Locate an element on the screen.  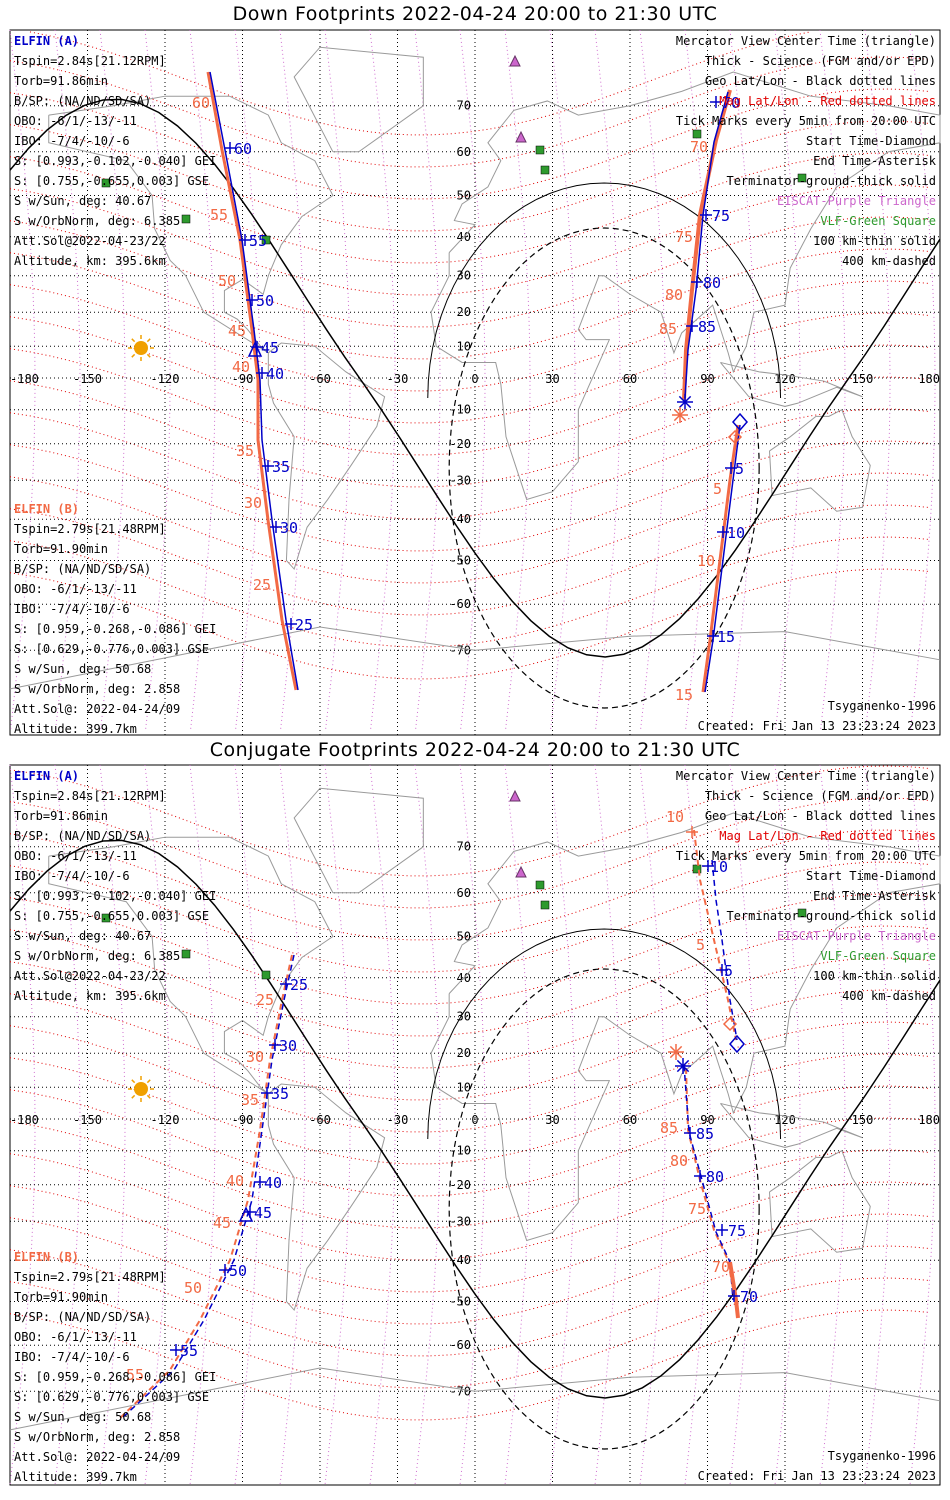
elfin-b-info-line: OBO: -6/1/-13/-11 is located at coordinates (75, 589).